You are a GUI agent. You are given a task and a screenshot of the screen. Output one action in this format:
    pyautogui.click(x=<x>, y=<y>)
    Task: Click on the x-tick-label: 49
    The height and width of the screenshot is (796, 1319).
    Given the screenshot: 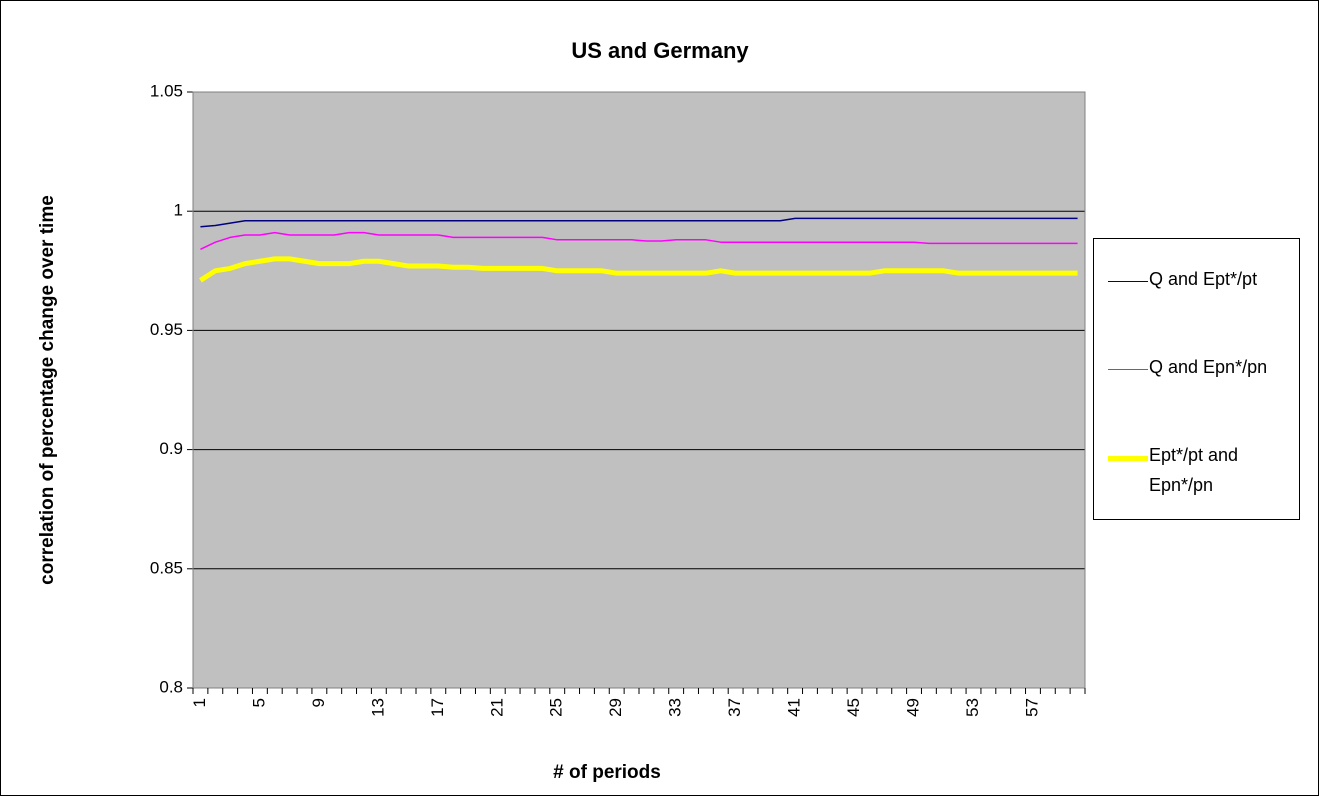 What is the action you would take?
    pyautogui.click(x=913, y=707)
    